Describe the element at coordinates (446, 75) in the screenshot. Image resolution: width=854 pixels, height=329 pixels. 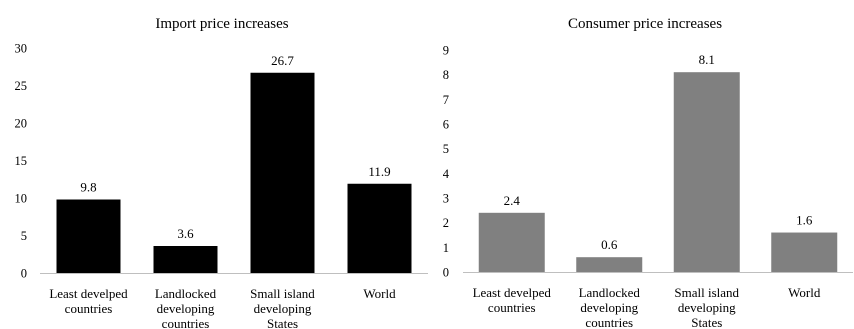
I see `y-tick-label: 8` at that location.